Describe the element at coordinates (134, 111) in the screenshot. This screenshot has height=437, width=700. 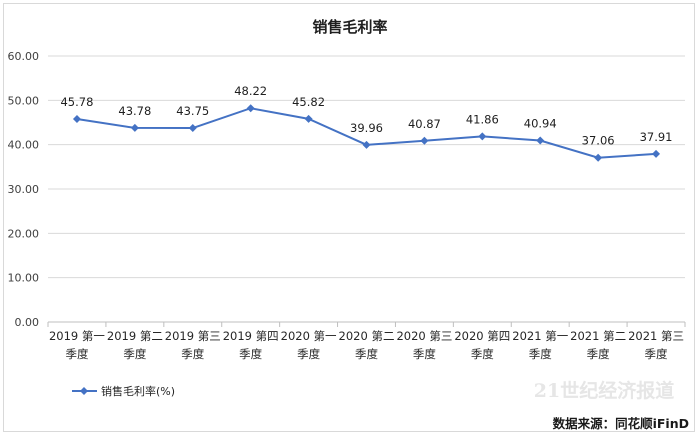
I see `data-label: 43.78` at that location.